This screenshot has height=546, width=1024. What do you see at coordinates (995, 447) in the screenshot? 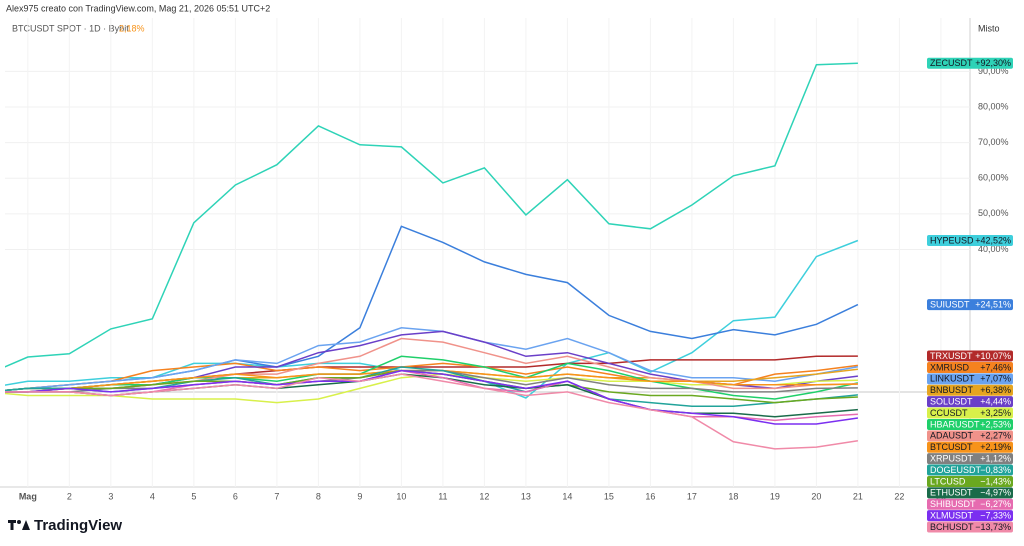
I see `data-label: +2,19%` at bounding box center [995, 447].